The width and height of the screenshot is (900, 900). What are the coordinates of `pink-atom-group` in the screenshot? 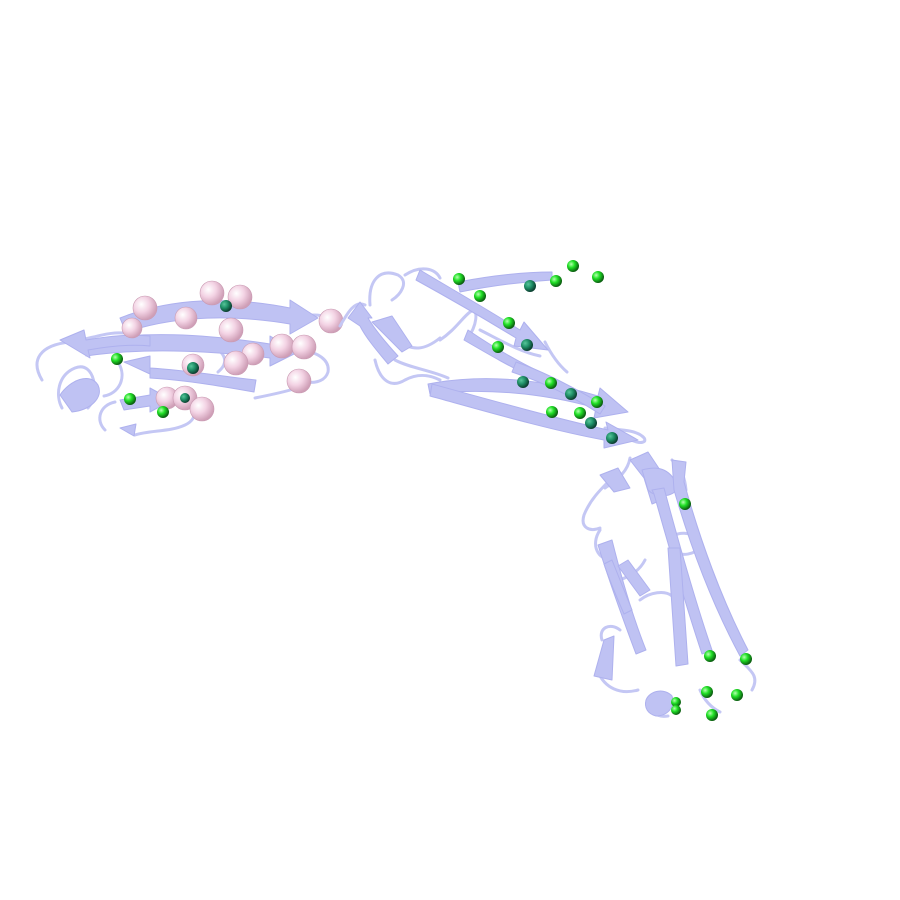 It's located at (232, 351).